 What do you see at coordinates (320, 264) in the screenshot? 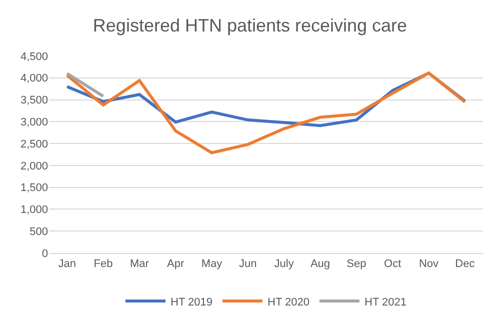
I see `x-tick-label: Aug` at bounding box center [320, 264].